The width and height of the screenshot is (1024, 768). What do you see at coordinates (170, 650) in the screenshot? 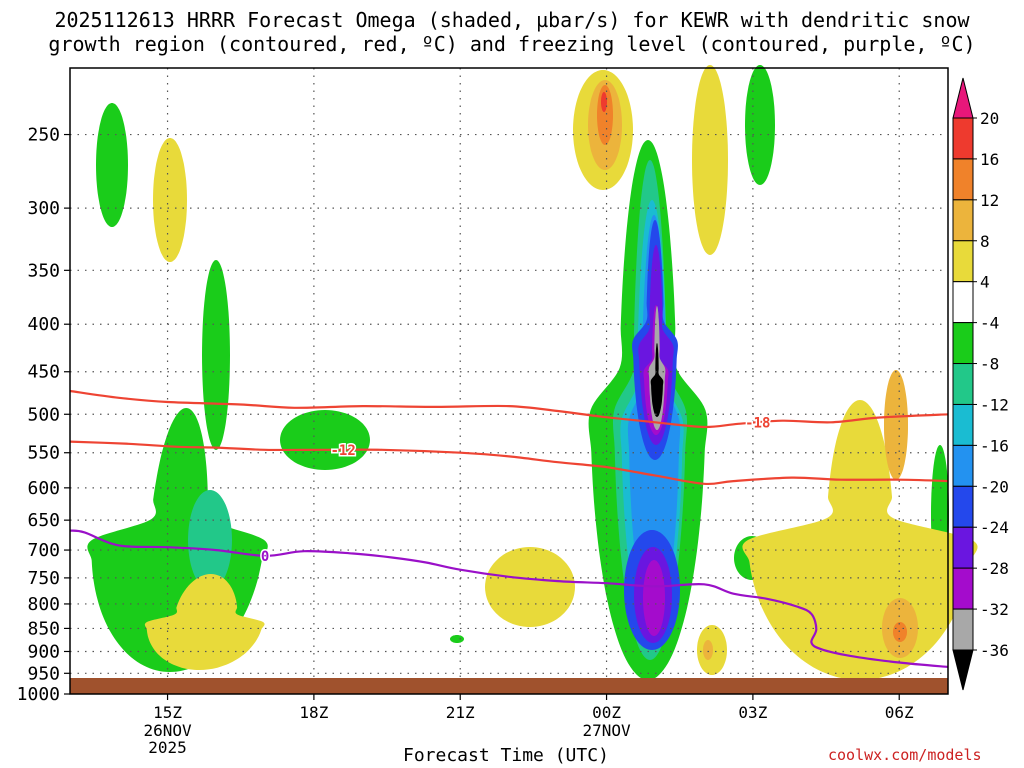
I see `omega-region-orange-dot` at bounding box center [170, 650].